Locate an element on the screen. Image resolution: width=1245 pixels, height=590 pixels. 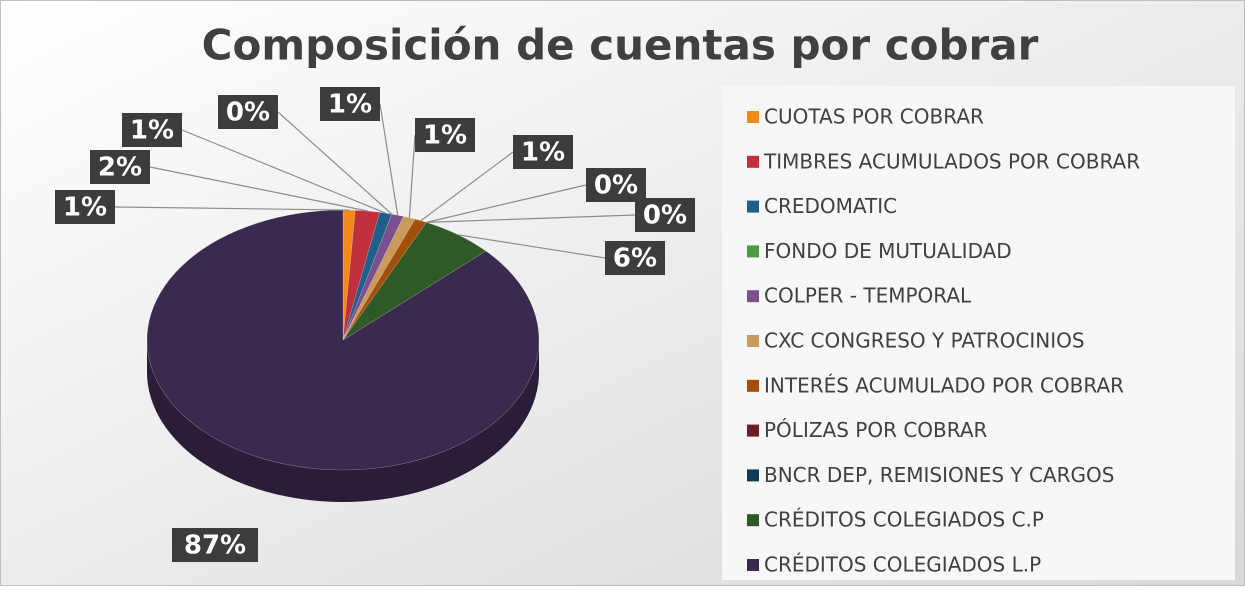
legend-label: INTERÉS ACUMULADO POR COBRAR is located at coordinates (944, 385).